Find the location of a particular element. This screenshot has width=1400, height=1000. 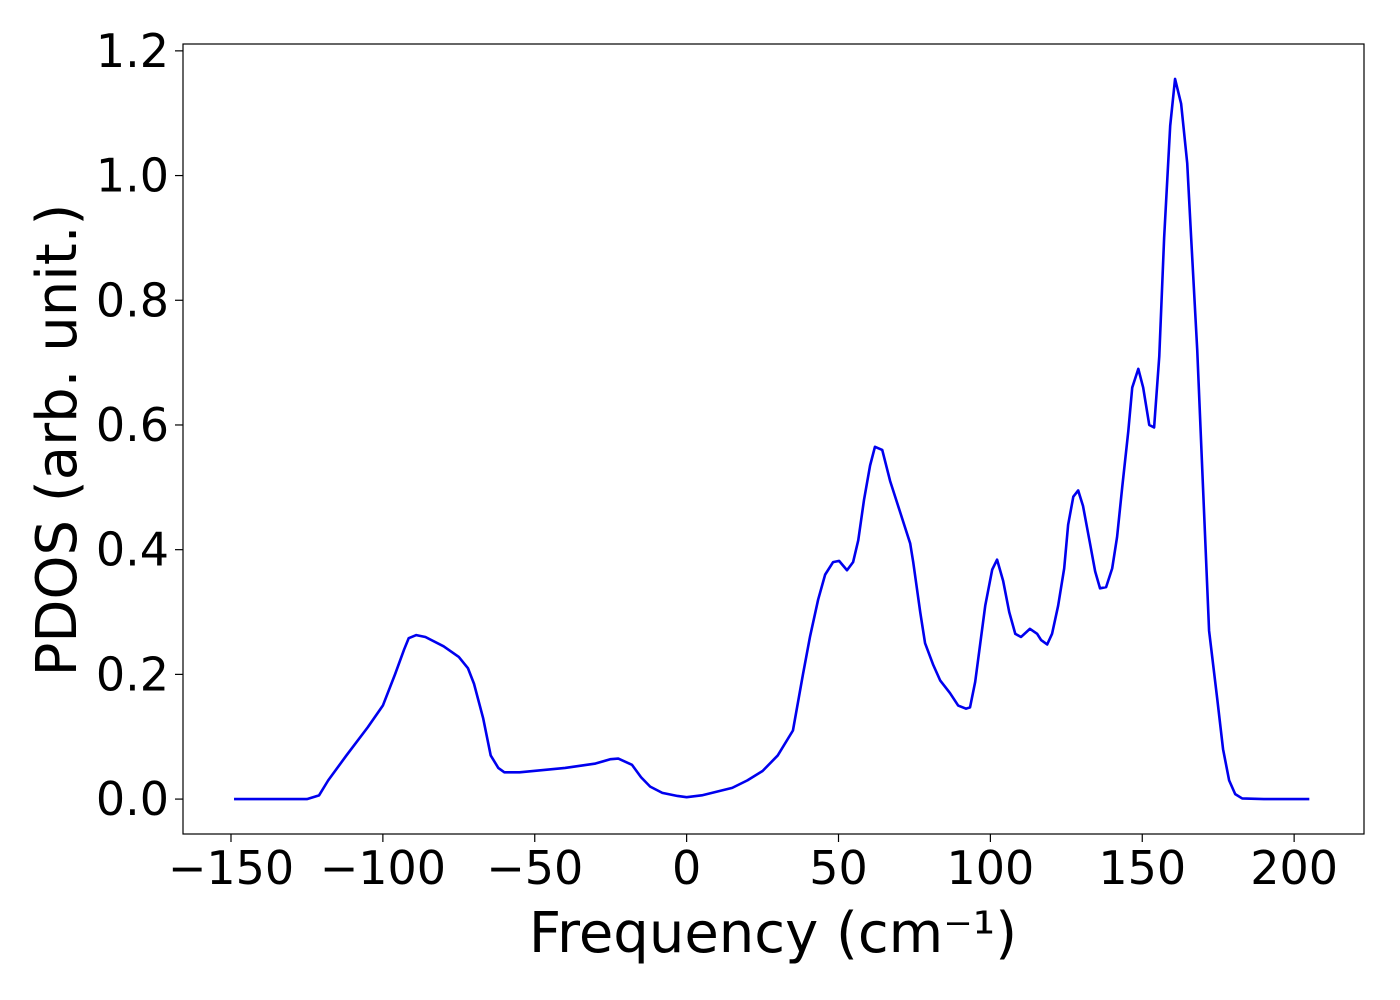

x-tick-label: −50 is located at coordinates (534, 868).